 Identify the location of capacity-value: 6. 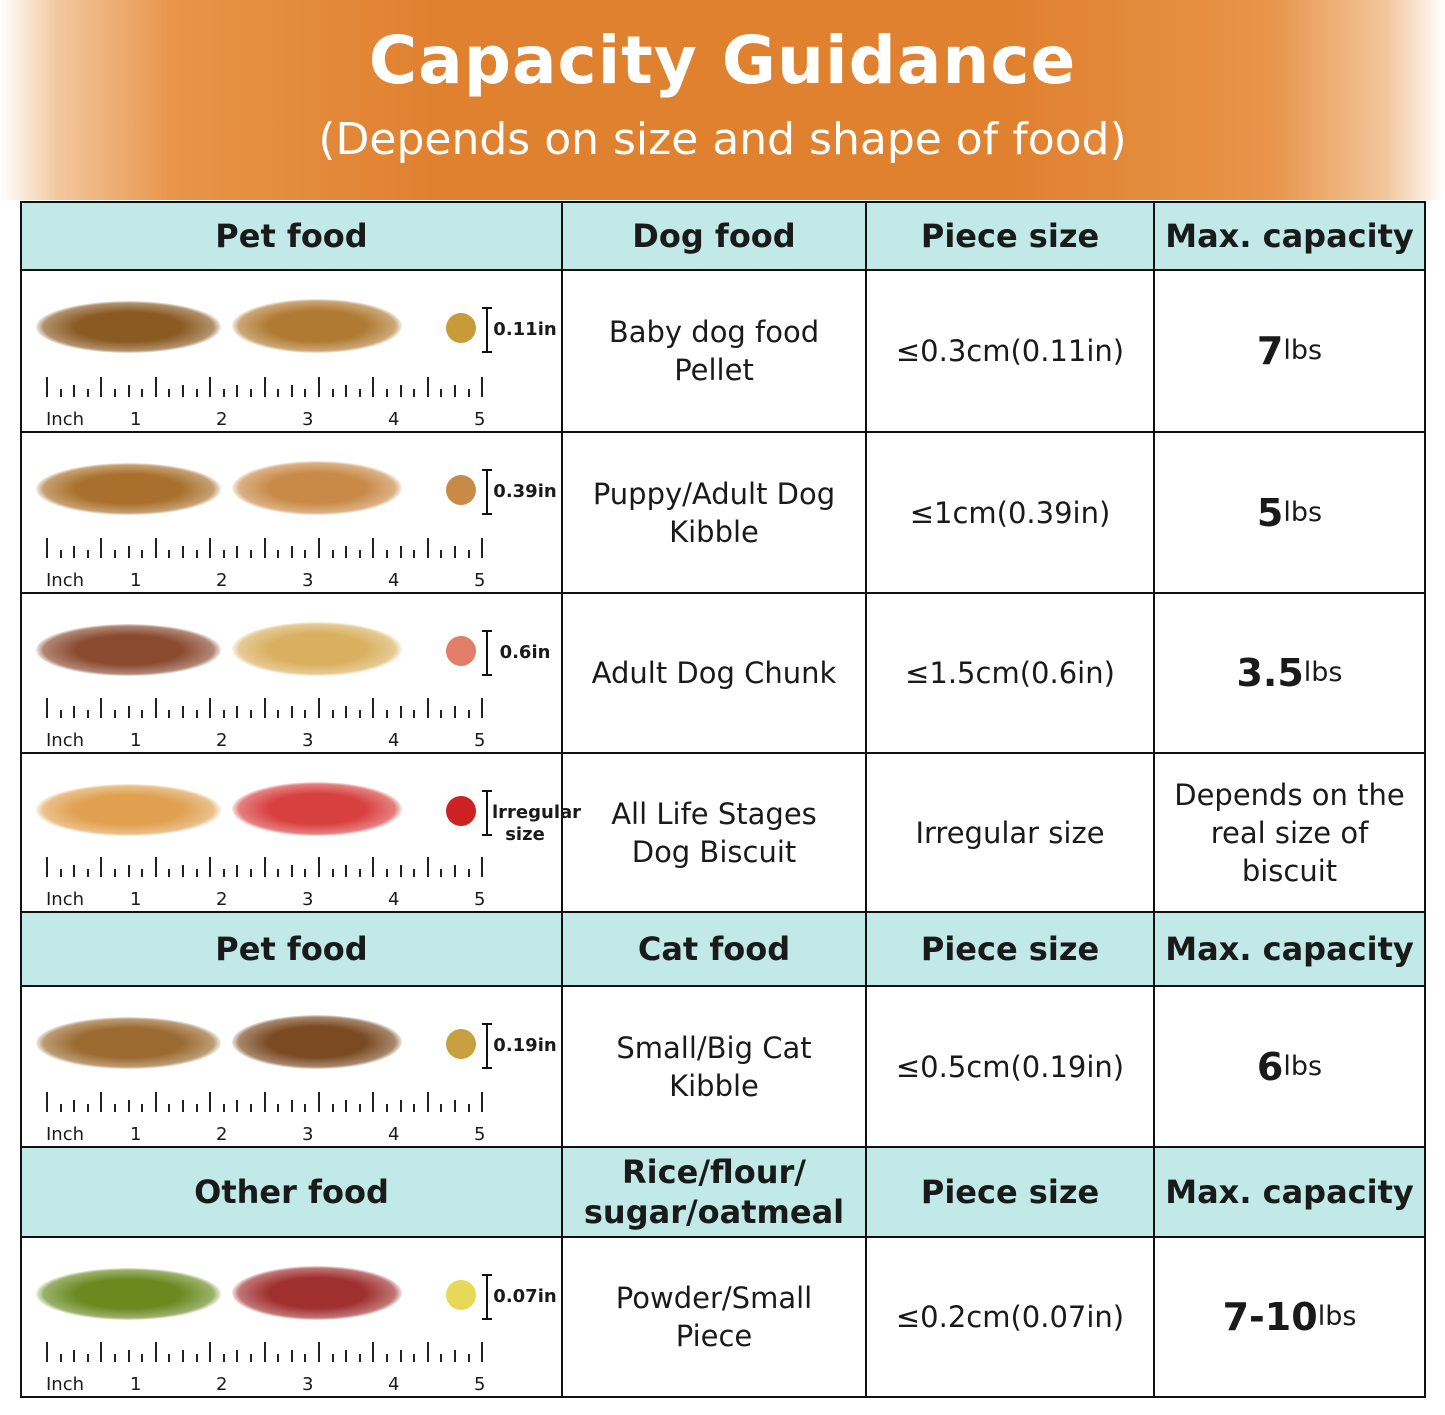
(1270, 1066).